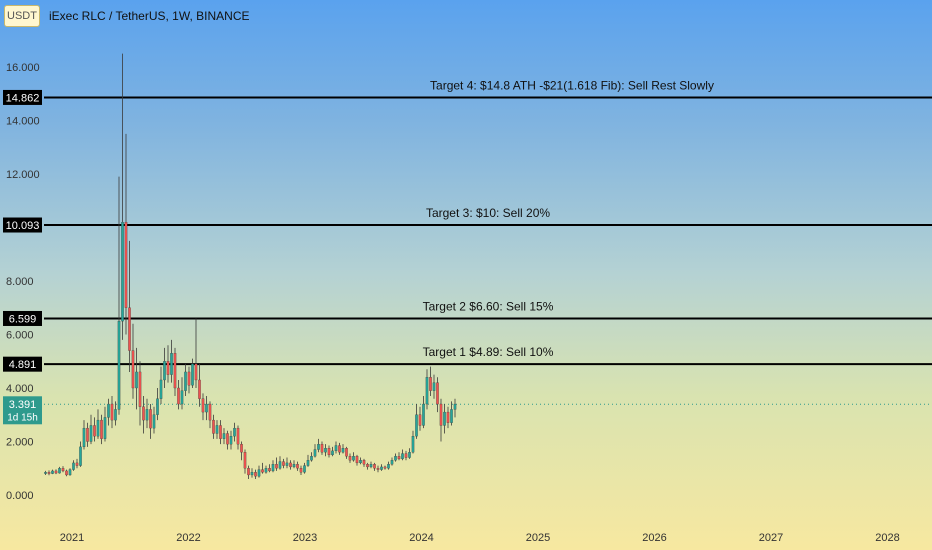 This screenshot has height=550, width=932. I want to click on x-tick-label: 2027, so click(771, 538).